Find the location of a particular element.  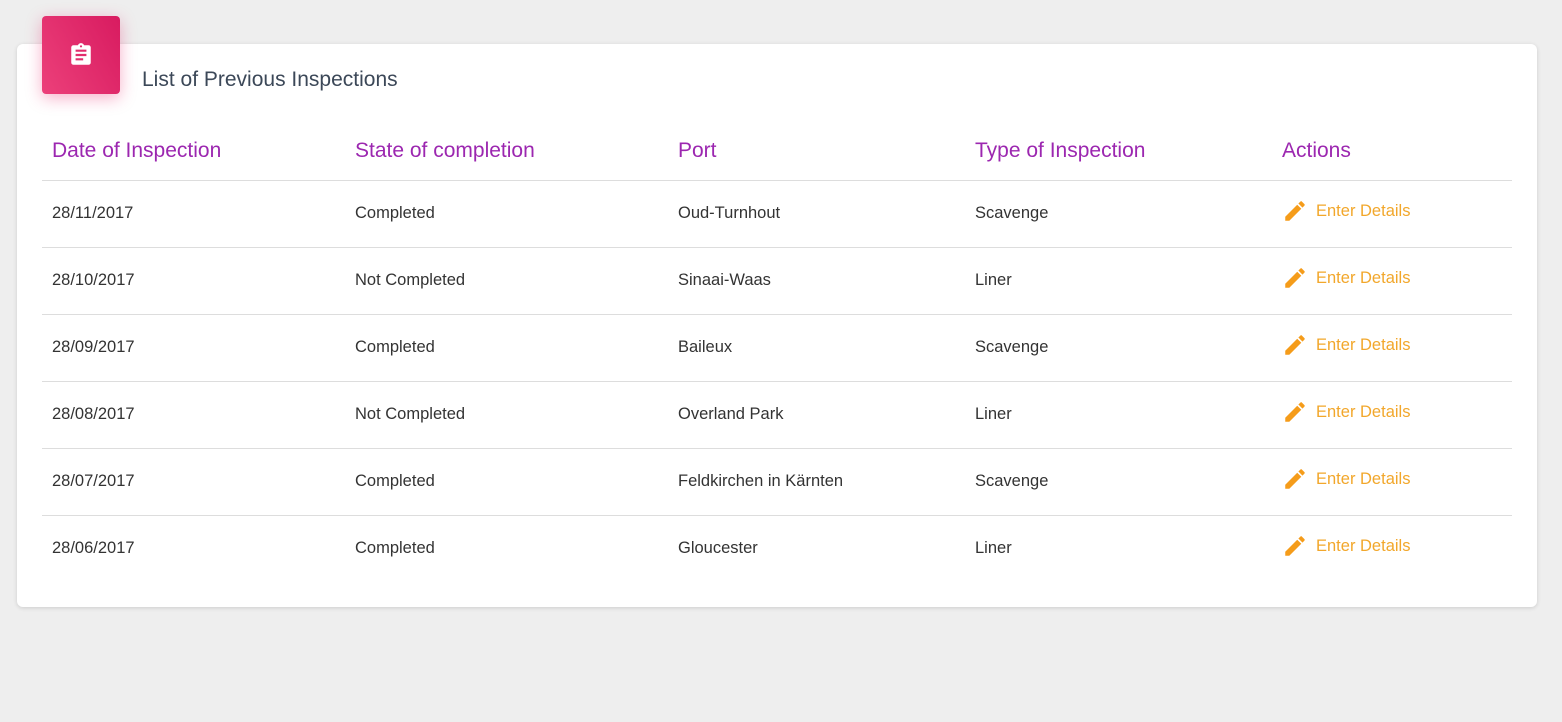

cell-date: 28/09/2017 is located at coordinates (193, 348).